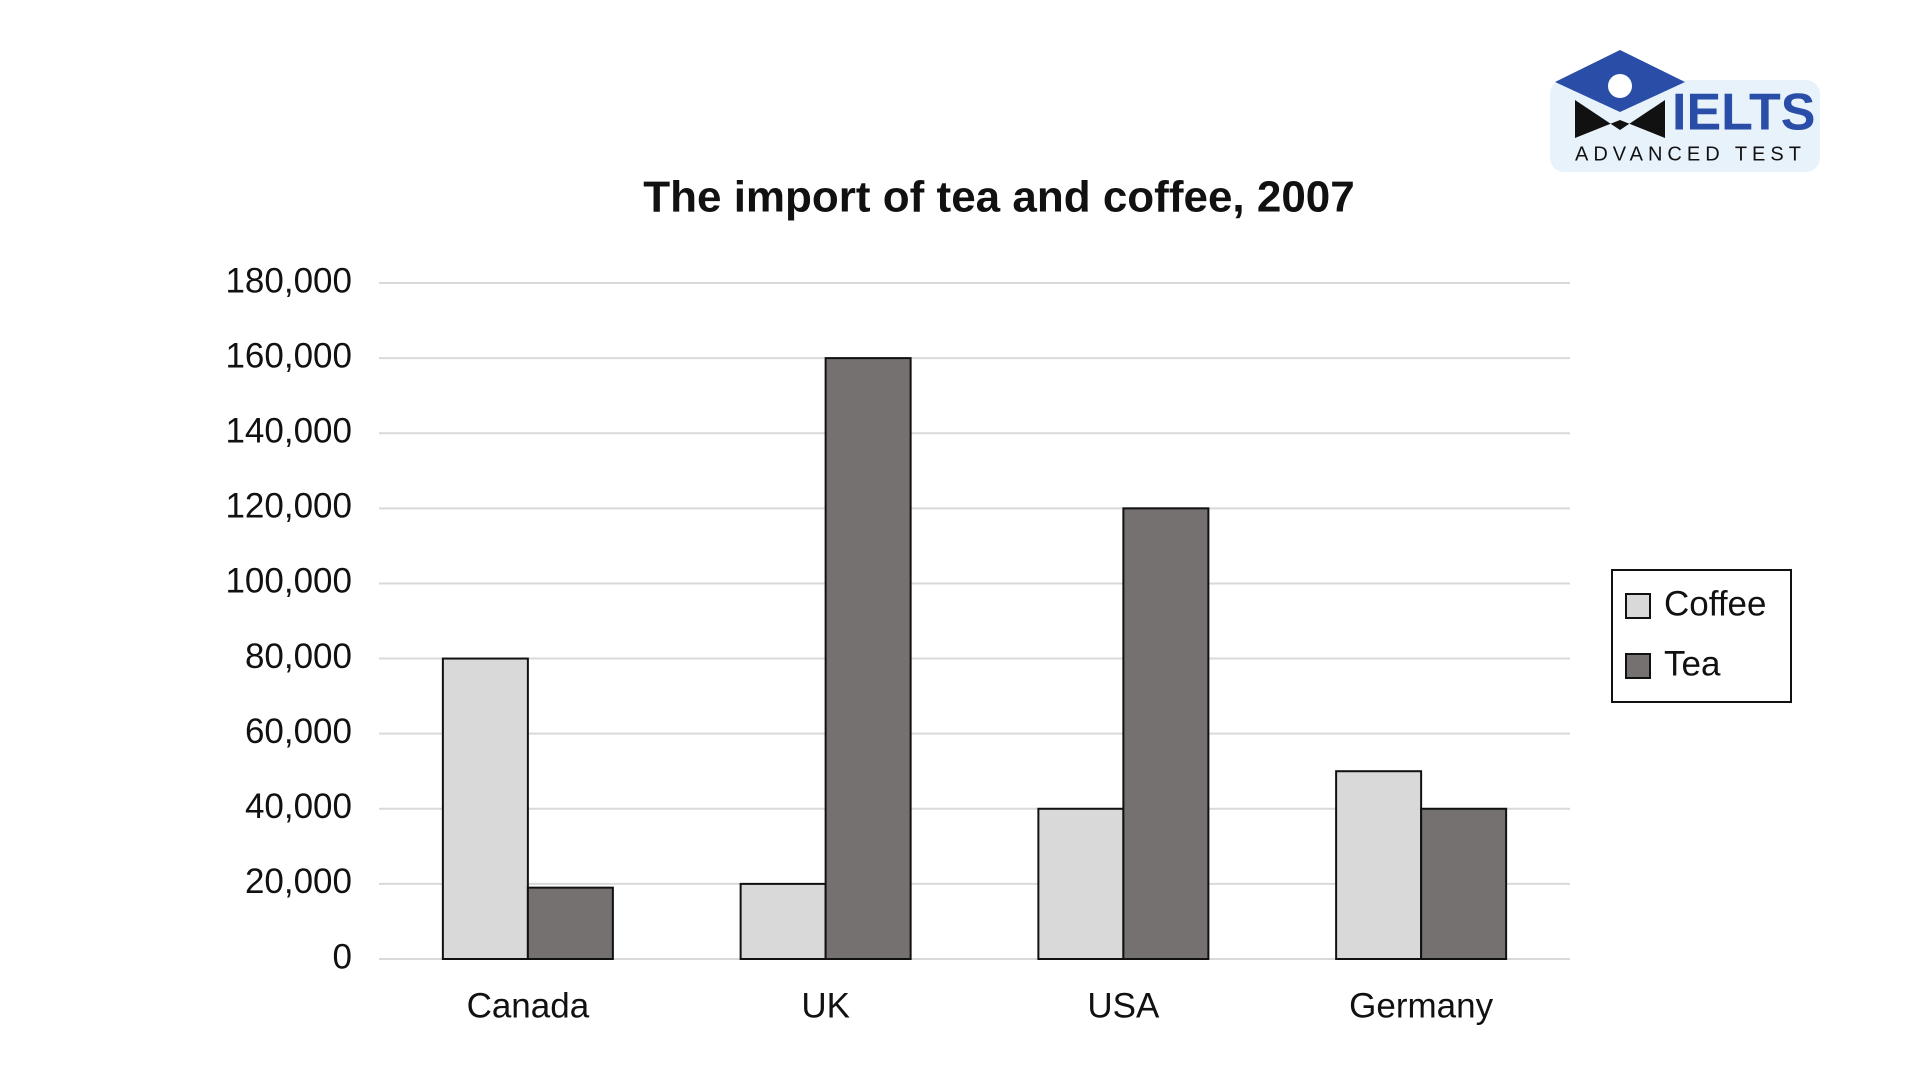  I want to click on x-tick-label: Canada, so click(528, 1005).